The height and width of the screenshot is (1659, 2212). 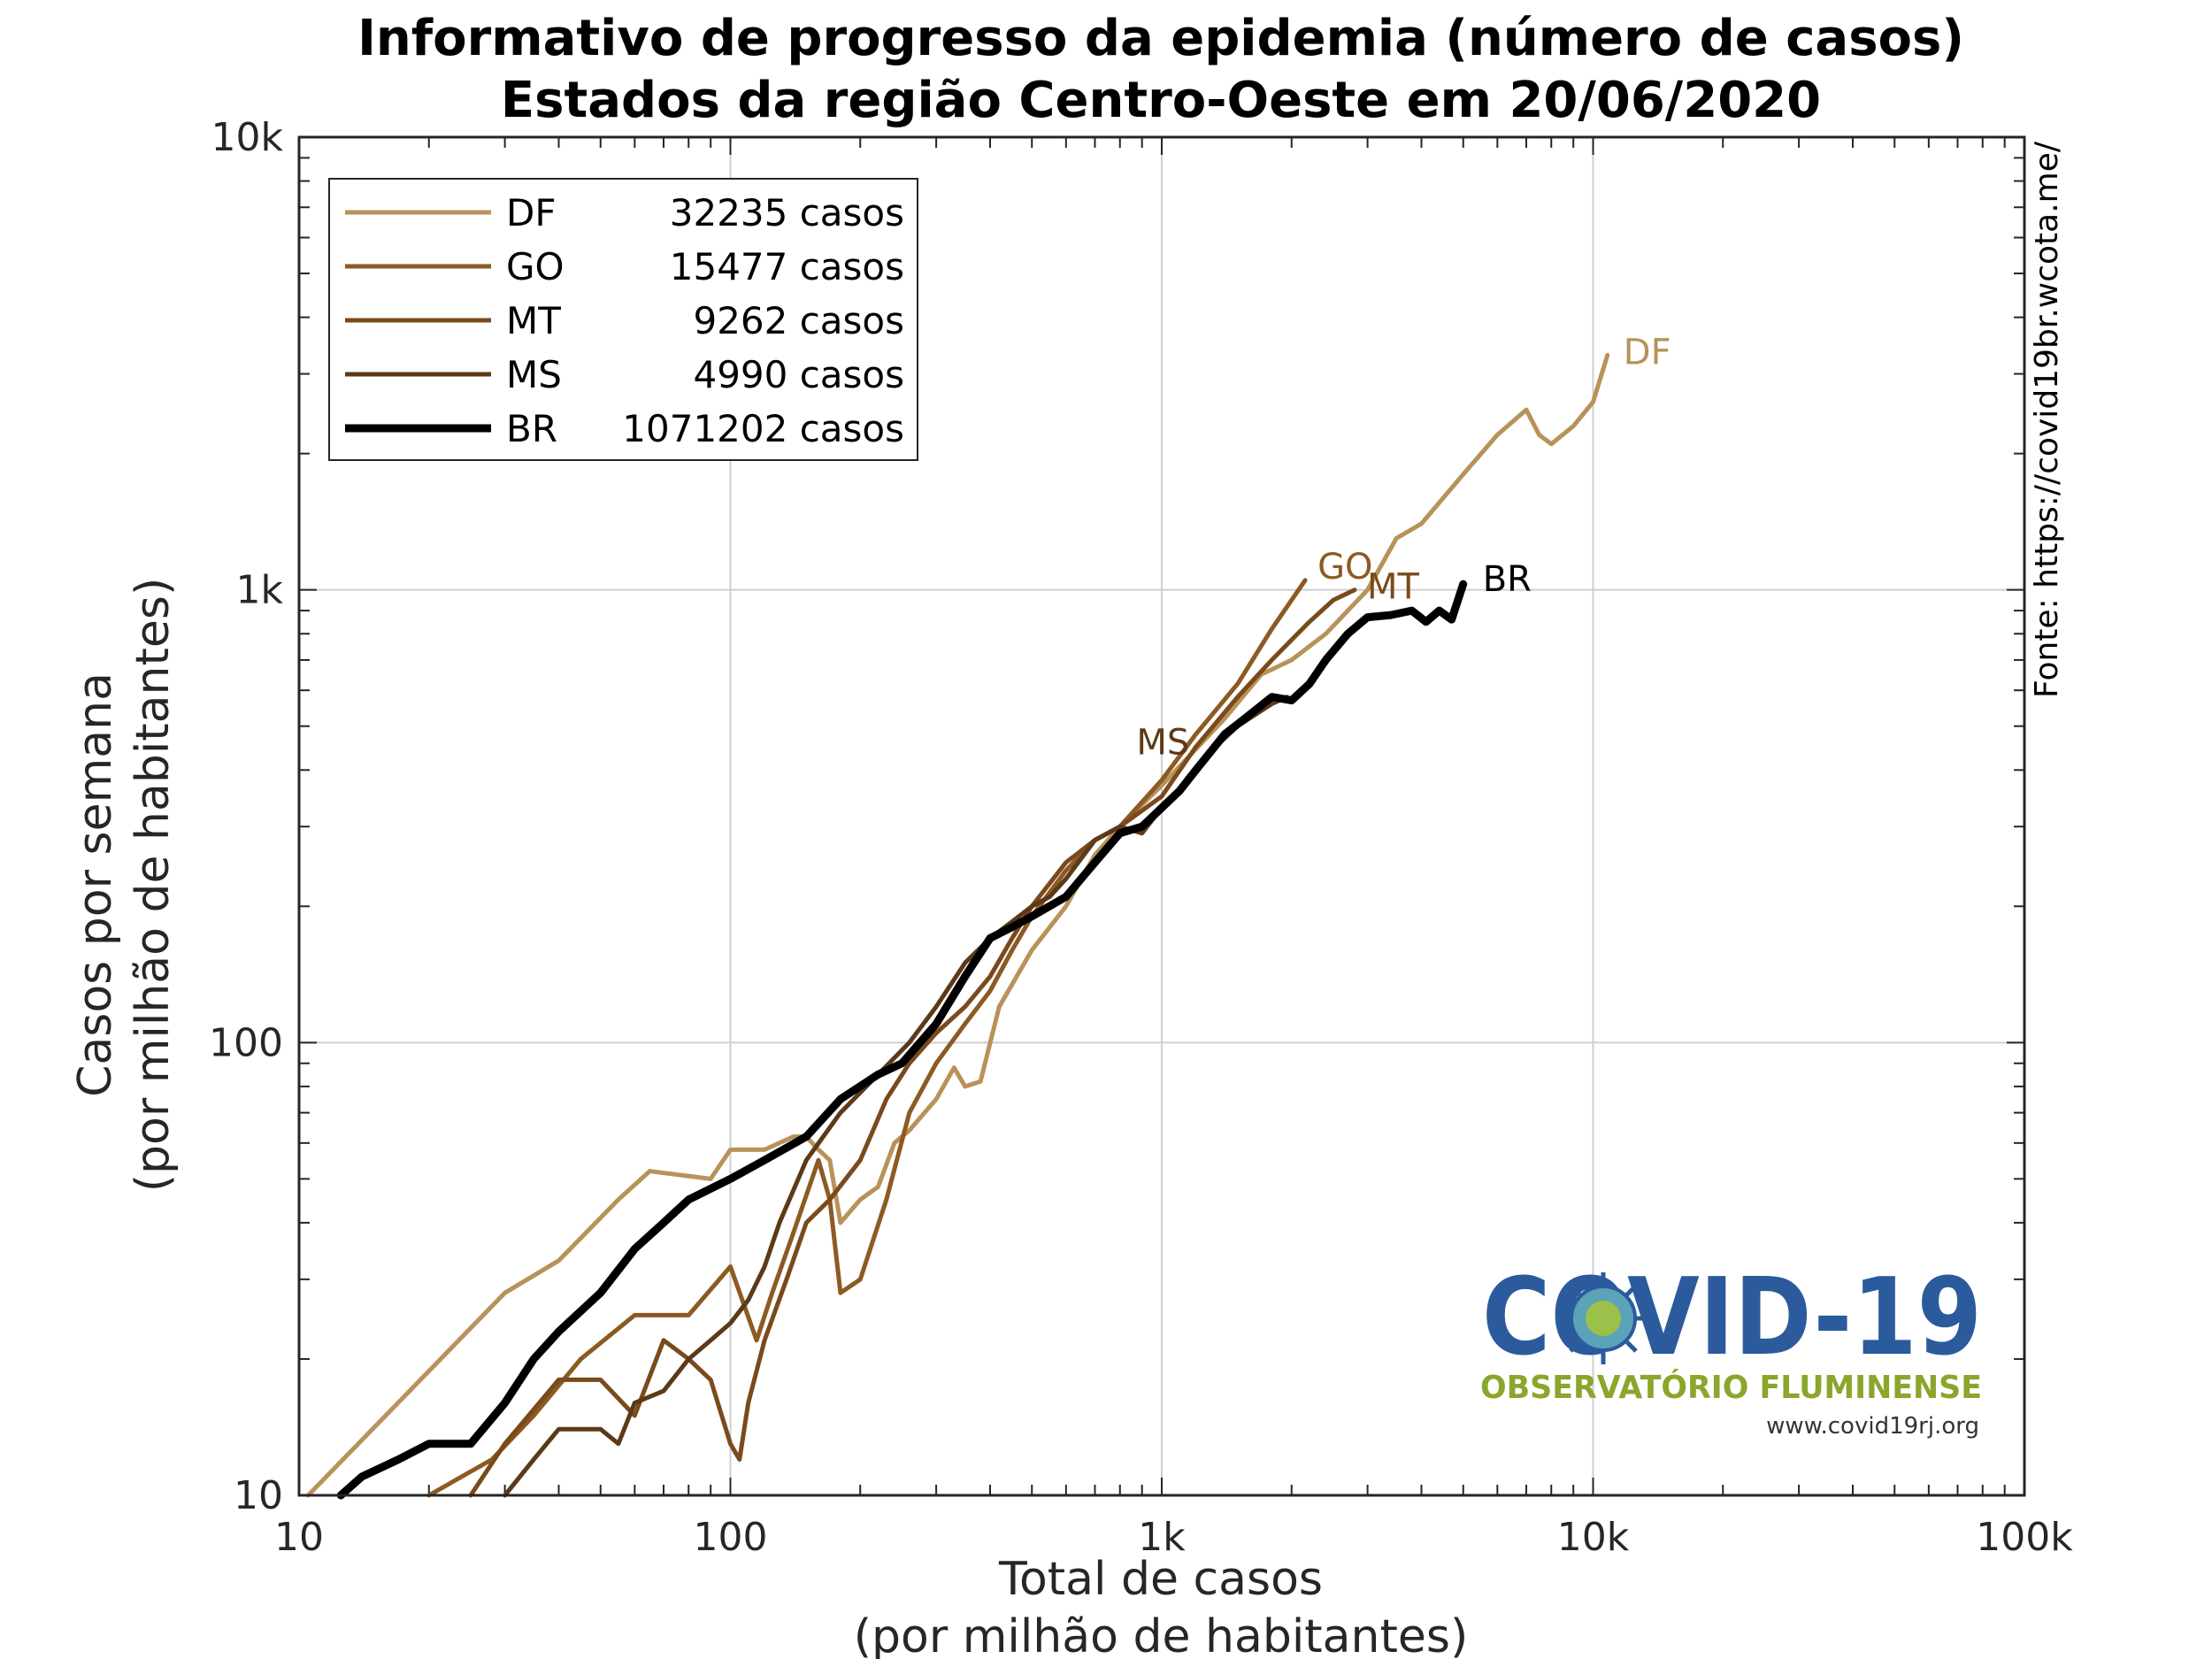 What do you see at coordinates (1160, 1580) in the screenshot?
I see `x-axis-label: Total de casos` at bounding box center [1160, 1580].